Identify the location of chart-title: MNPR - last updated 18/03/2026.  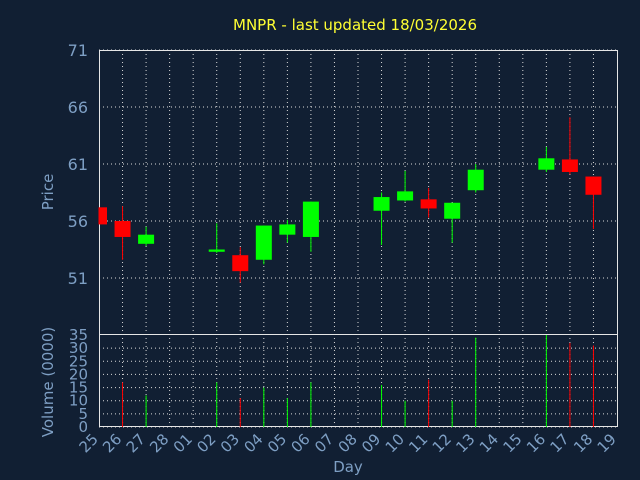
(355, 25).